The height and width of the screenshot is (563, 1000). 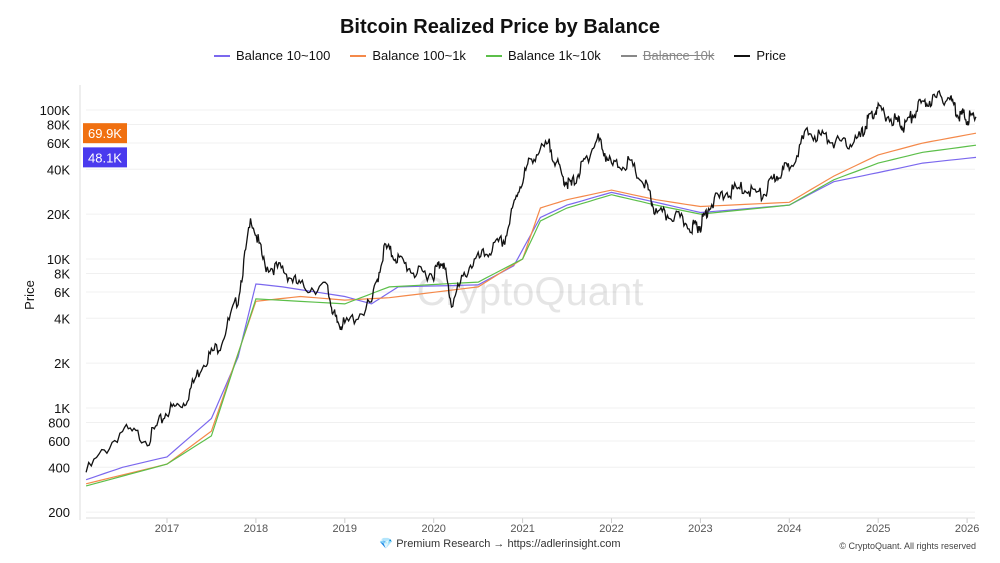 What do you see at coordinates (907, 546) in the screenshot?
I see `copyright: © CryptoQuant. All rights reserved` at bounding box center [907, 546].